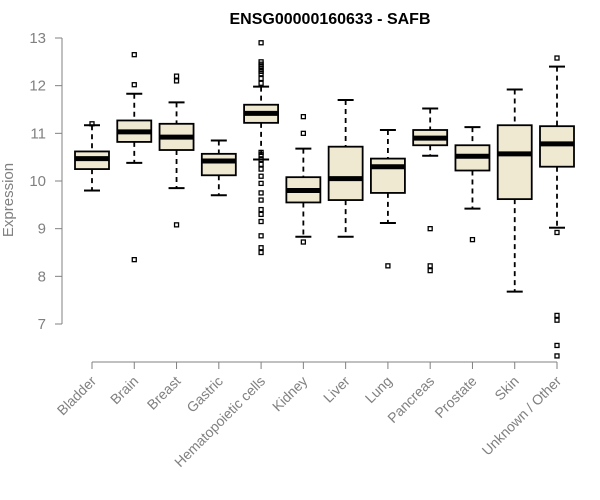  I want to click on x-tick-label: Breast, so click(164, 393).